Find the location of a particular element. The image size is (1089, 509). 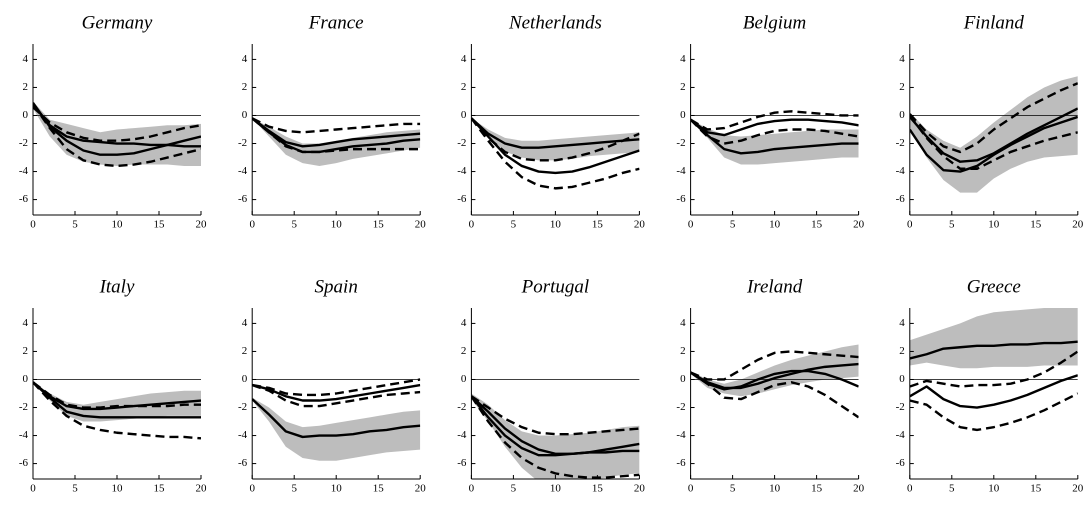

chart-title: Ireland is located at coordinates (774, 286).